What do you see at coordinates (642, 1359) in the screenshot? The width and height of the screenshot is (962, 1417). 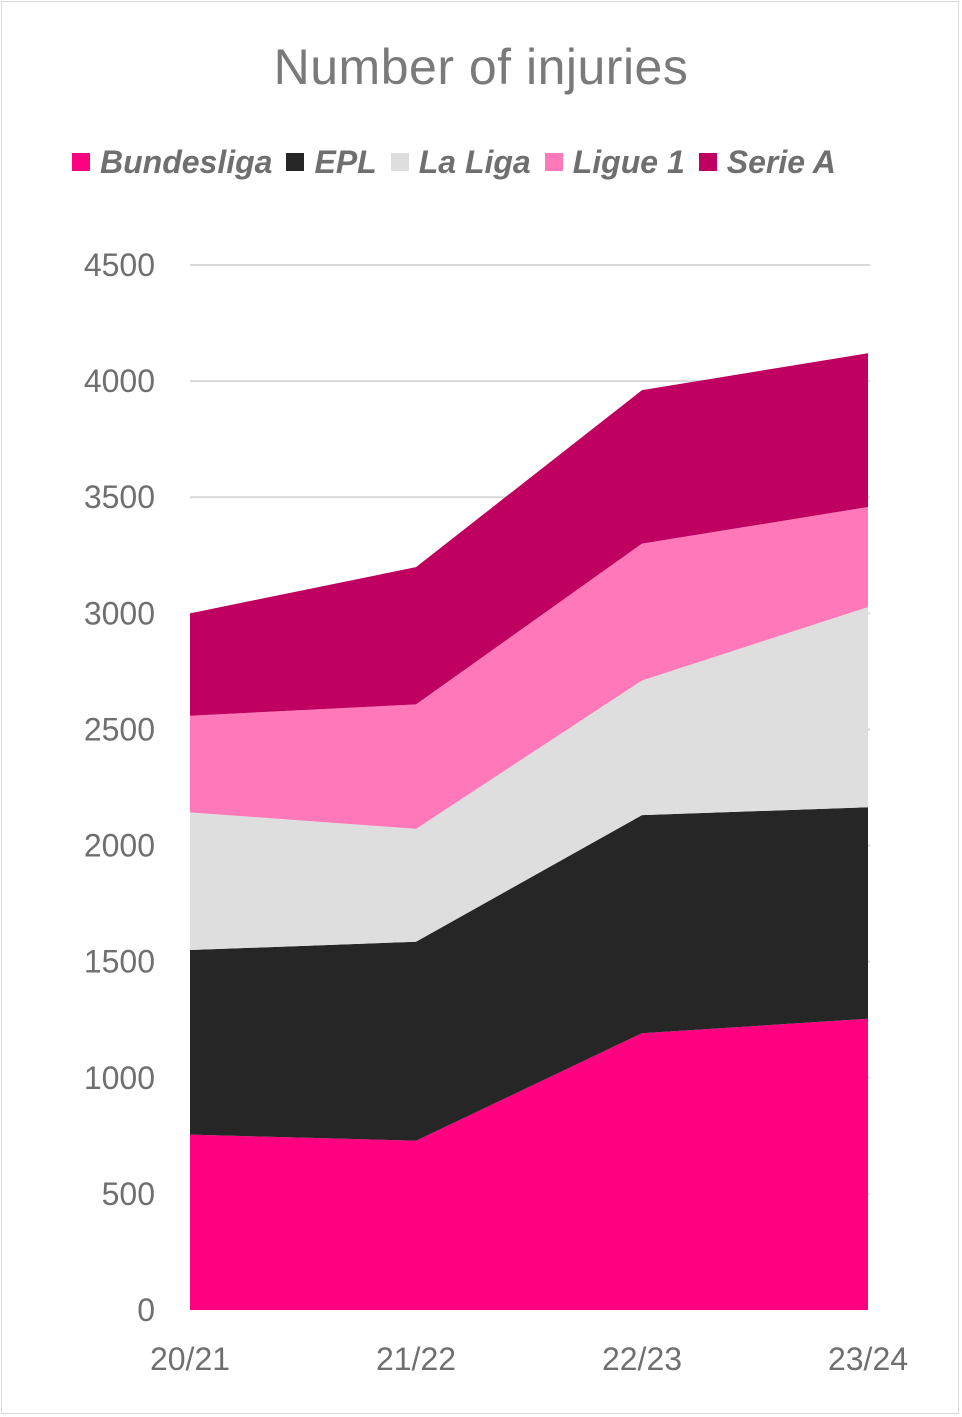 I see `x-tick-label: 22/23` at bounding box center [642, 1359].